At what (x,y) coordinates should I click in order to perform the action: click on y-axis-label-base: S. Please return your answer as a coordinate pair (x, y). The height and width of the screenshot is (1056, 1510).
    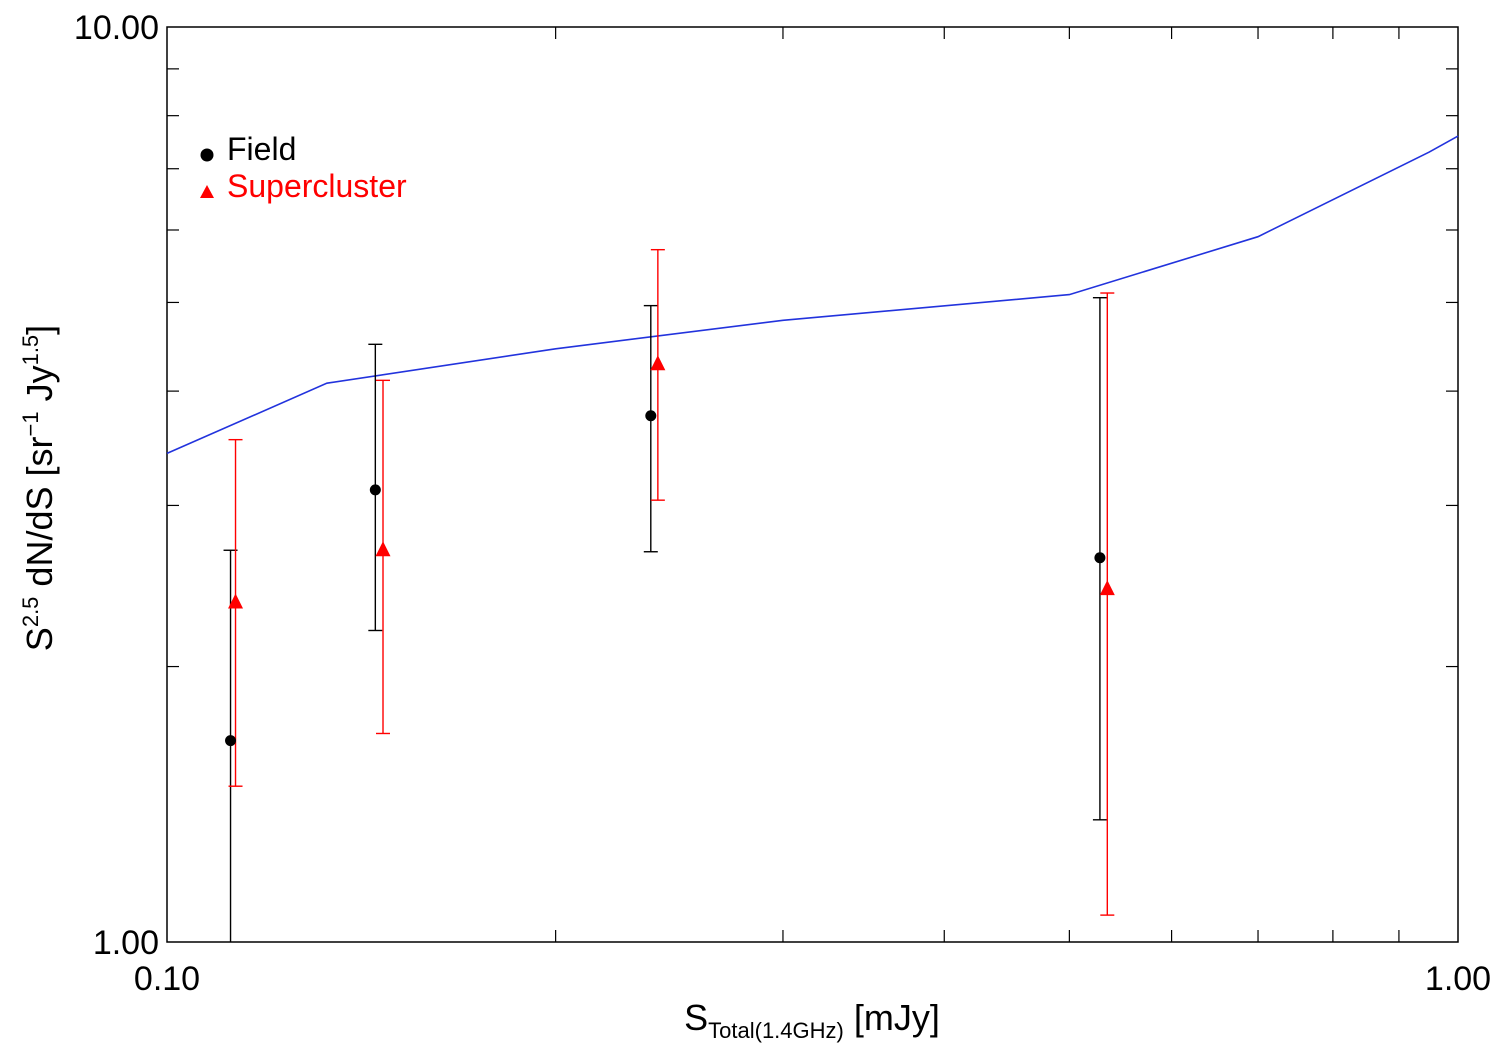
    Looking at the image, I should click on (39, 639).